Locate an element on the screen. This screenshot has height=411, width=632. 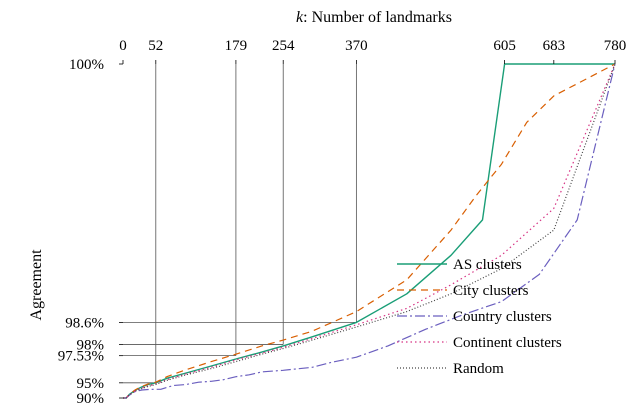
legend-label: City clusters is located at coordinates (491, 291).